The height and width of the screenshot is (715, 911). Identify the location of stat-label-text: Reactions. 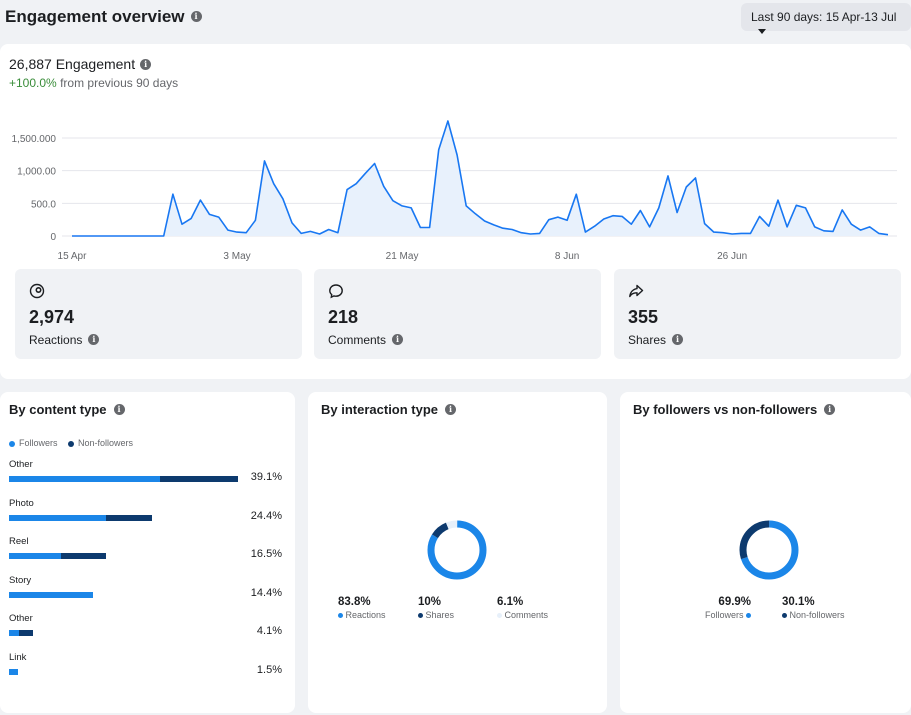
(365, 615).